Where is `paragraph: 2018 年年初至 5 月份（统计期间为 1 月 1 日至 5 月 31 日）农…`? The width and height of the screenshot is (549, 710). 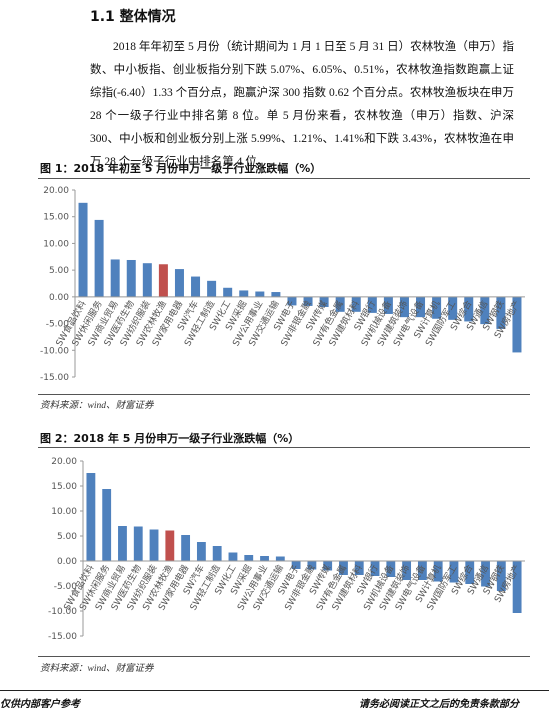
paragraph: 2018 年年初至 5 月份（统计期间为 1 月 1 日至 5 月 31 日）农… is located at coordinates (302, 104).